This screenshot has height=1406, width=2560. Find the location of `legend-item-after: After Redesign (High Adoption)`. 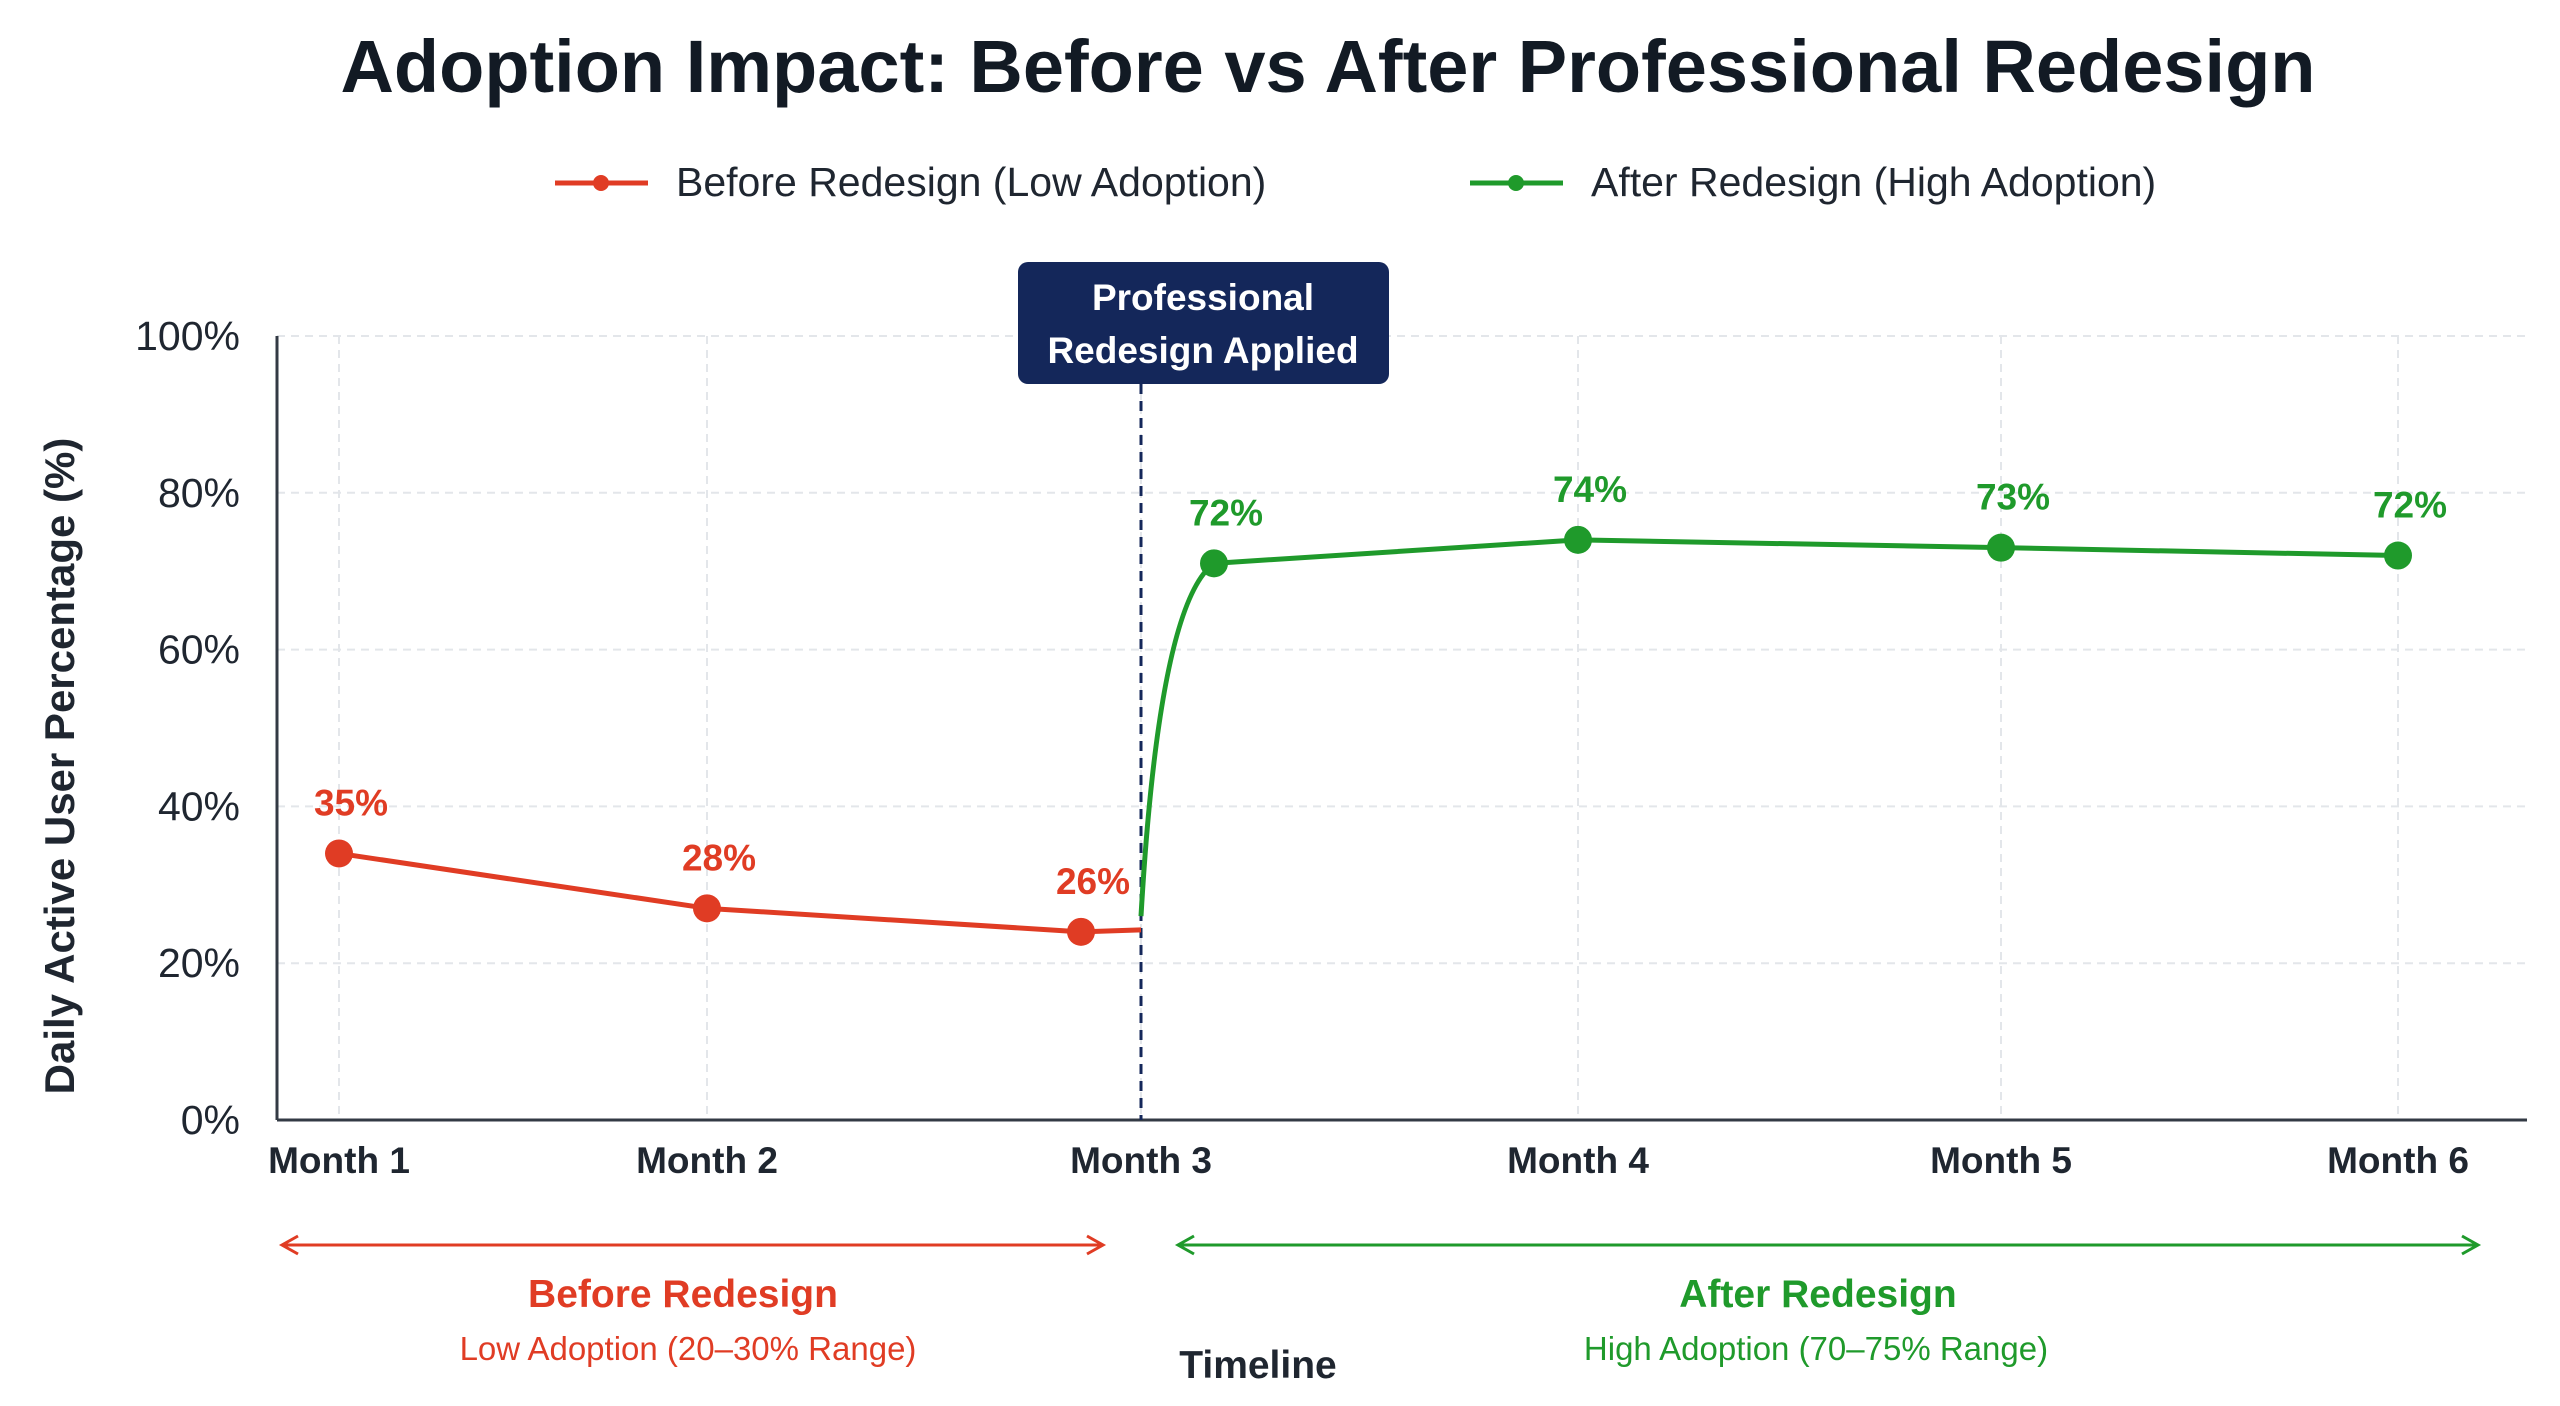

legend-item-after: After Redesign (High Adoption) is located at coordinates (1813, 182).